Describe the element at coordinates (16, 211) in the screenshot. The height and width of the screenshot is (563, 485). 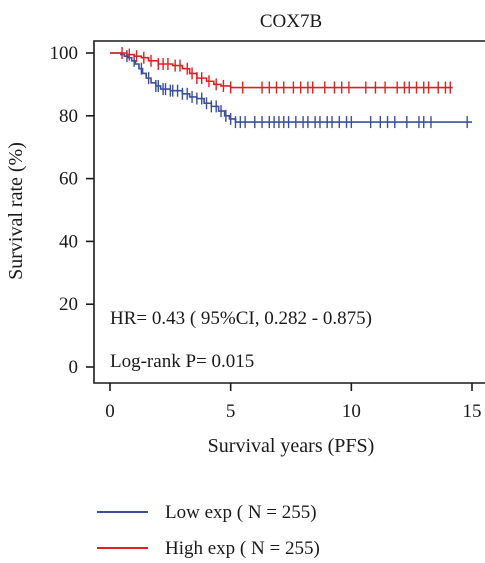
I see `y-axis-title: Survival rate (%)` at that location.